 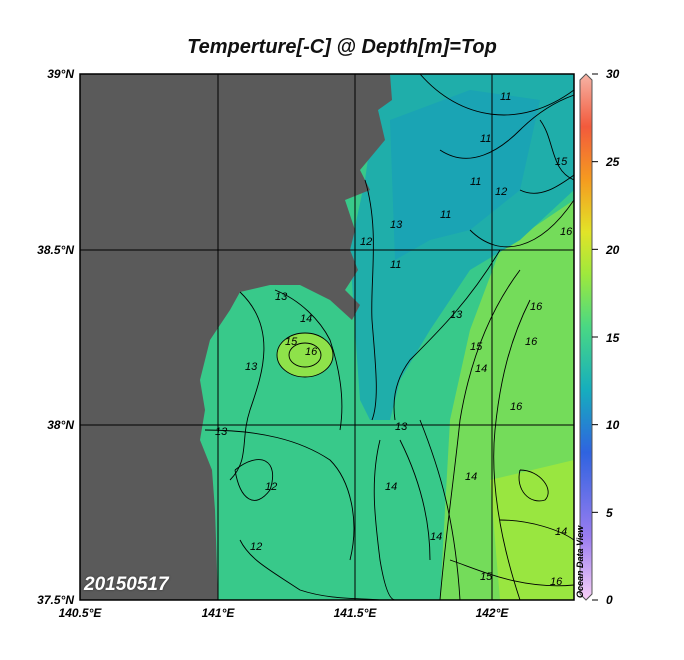 What do you see at coordinates (613, 162) in the screenshot?
I see `colorbar-tick-25: 25` at bounding box center [613, 162].